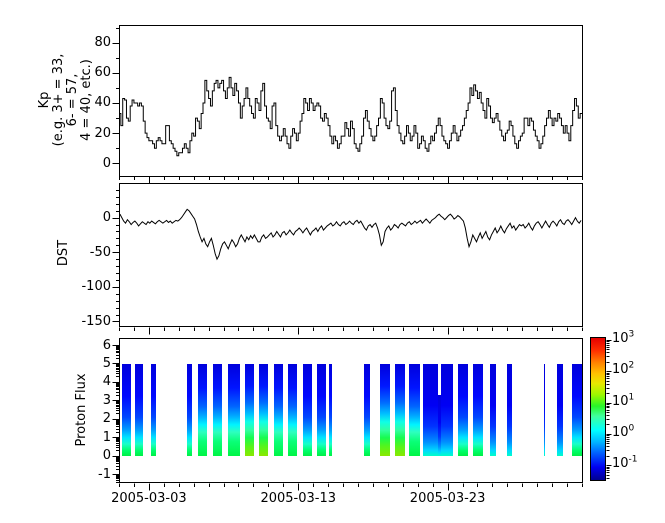 Image resolution: width=665 pixels, height=523 pixels. I want to click on colorbar-frame, so click(598, 409).